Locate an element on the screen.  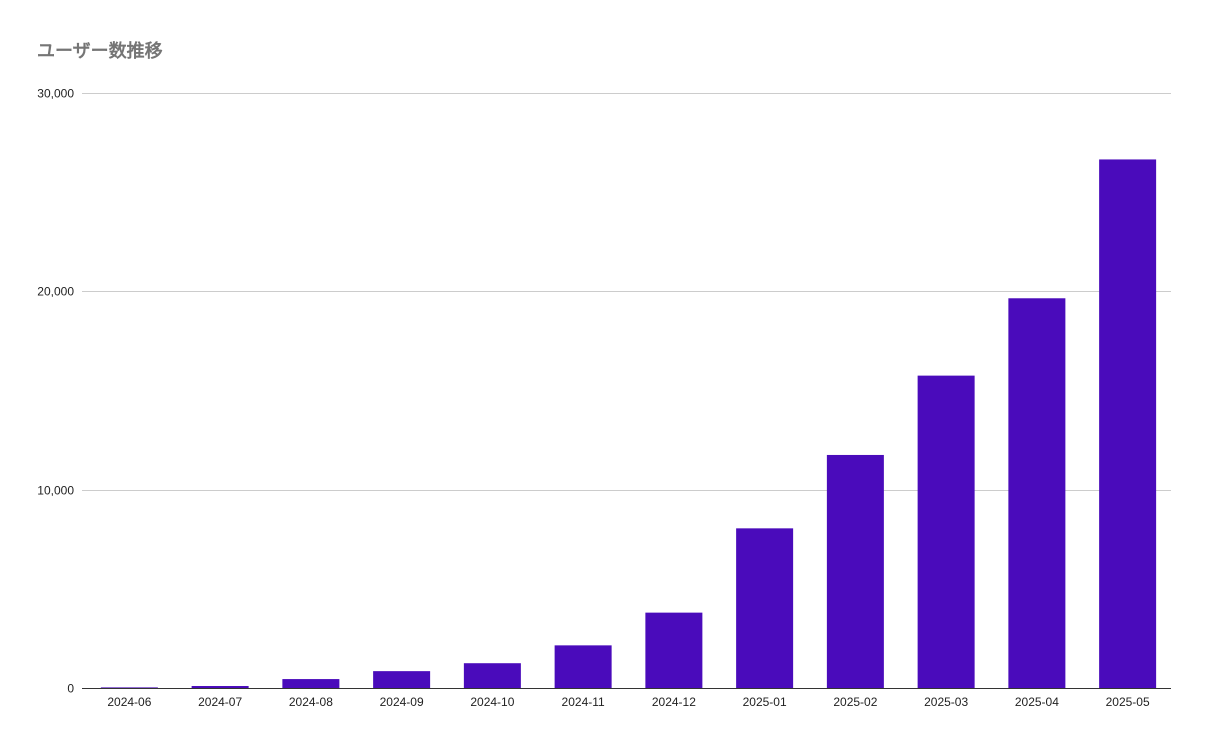
x-tick-label: 2024-09 is located at coordinates (402, 702).